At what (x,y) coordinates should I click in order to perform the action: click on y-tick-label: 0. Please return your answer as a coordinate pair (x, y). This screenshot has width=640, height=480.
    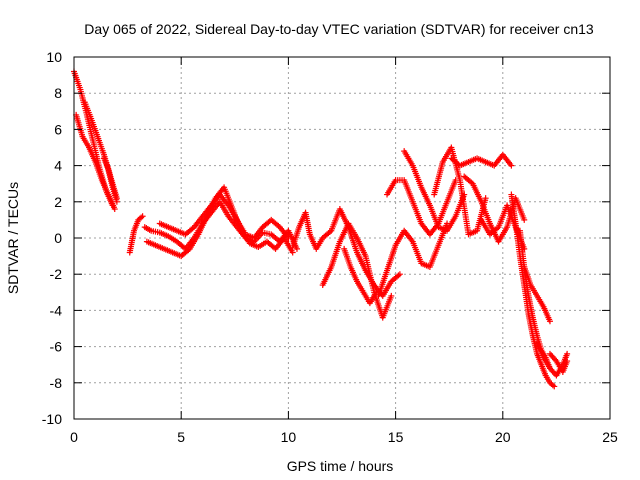
    Looking at the image, I should click on (58, 238).